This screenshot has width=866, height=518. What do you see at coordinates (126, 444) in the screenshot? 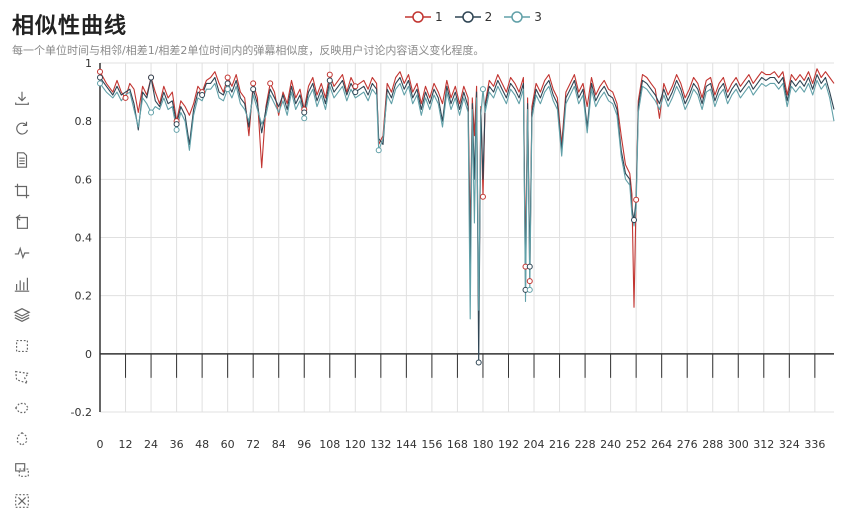
I see `x-tick-label: 12` at bounding box center [126, 444].